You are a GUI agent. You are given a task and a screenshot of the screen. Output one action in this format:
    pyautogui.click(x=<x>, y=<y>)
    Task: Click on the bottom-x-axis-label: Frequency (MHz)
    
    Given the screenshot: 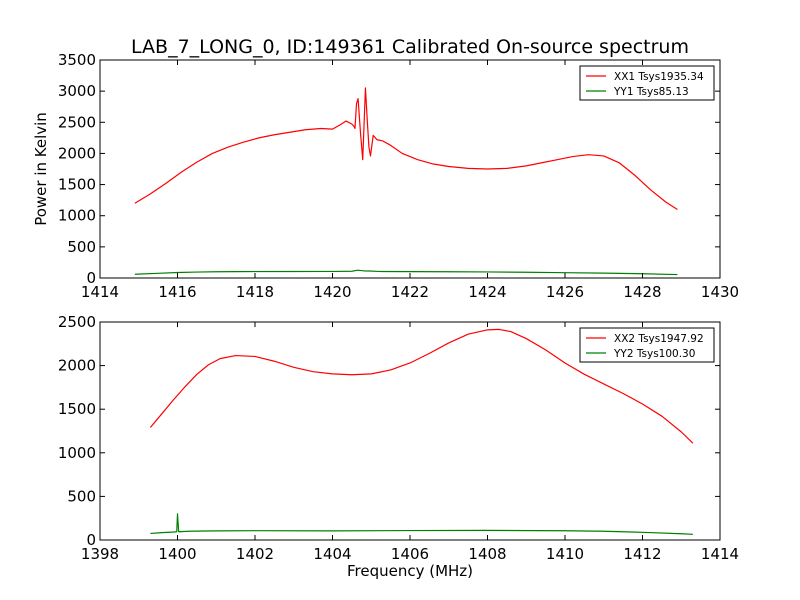 What is the action you would take?
    pyautogui.click(x=410, y=571)
    